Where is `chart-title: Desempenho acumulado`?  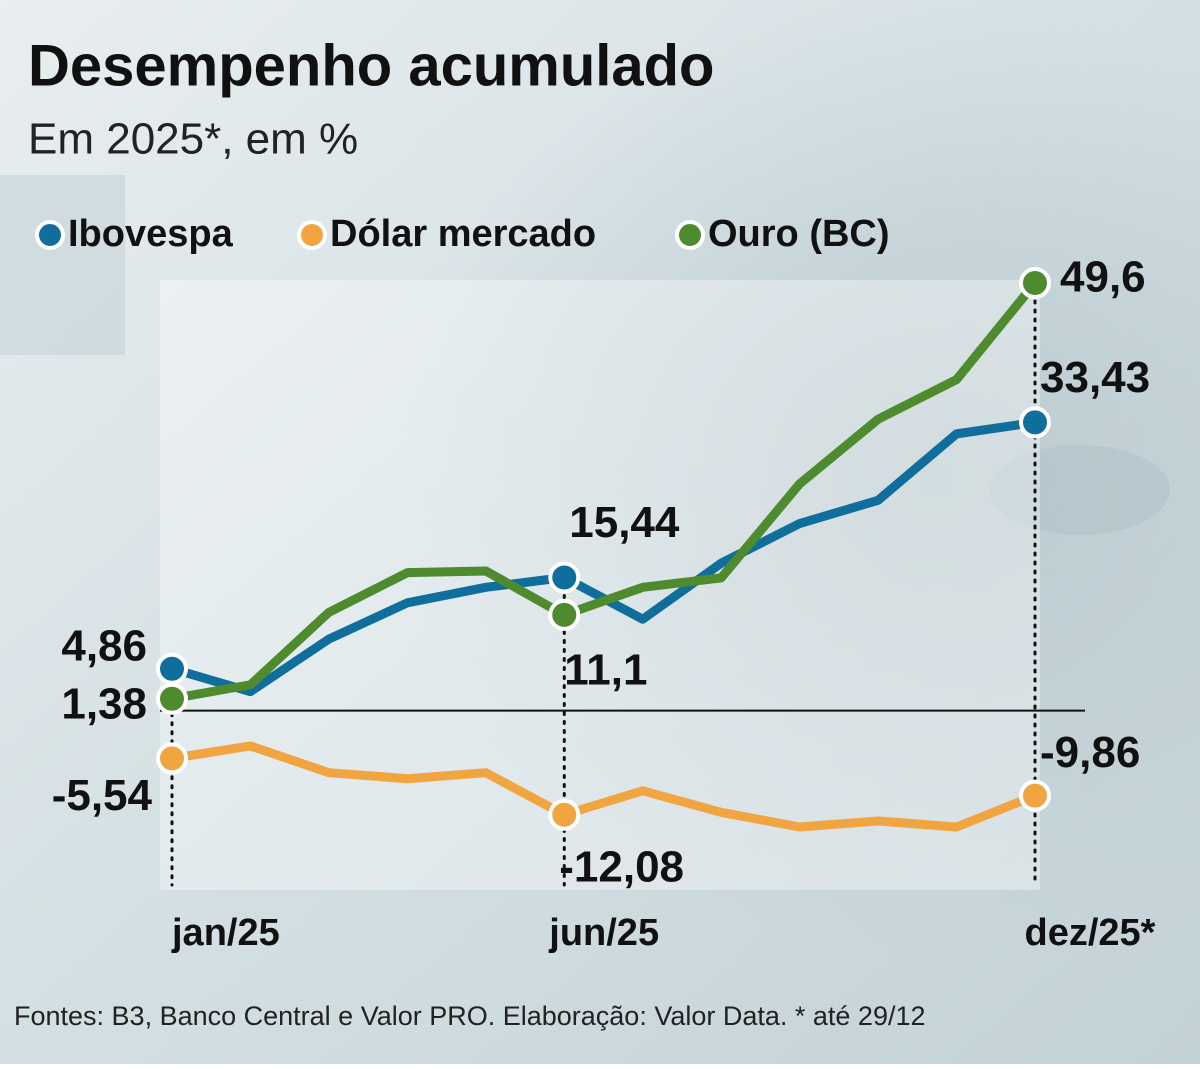
chart-title: Desempenho acumulado is located at coordinates (371, 65).